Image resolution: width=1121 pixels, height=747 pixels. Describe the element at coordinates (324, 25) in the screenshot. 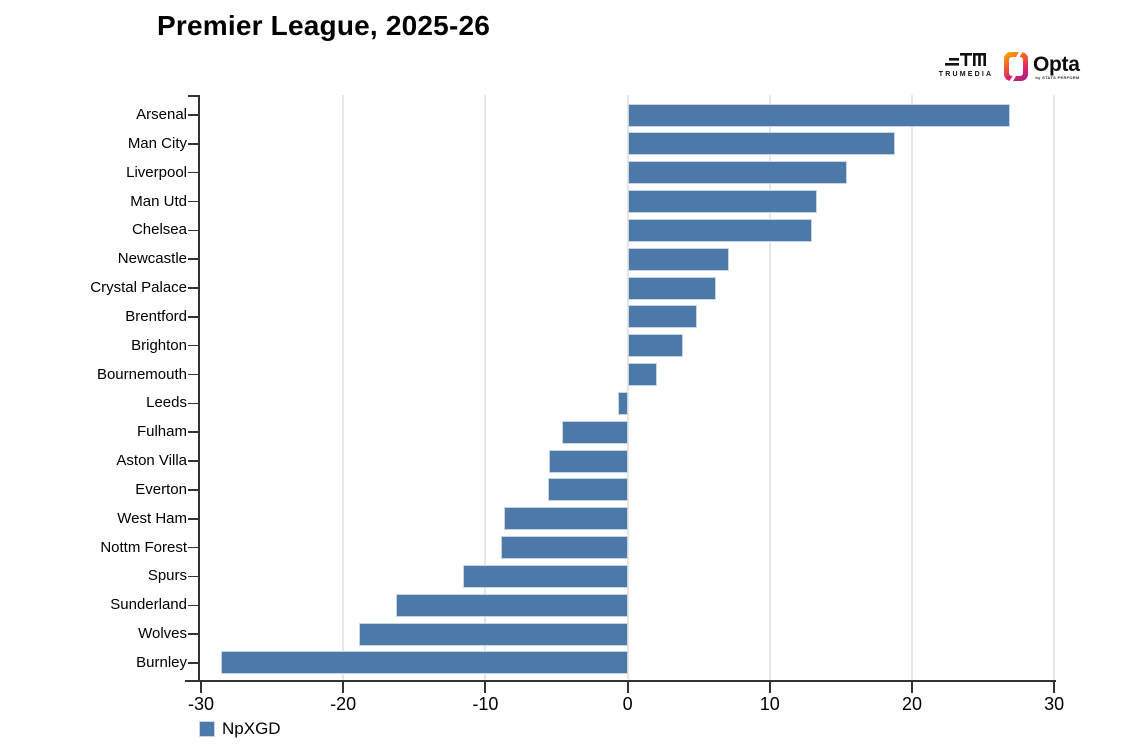

I see `page-title: Premier League, 2025-26` at that location.